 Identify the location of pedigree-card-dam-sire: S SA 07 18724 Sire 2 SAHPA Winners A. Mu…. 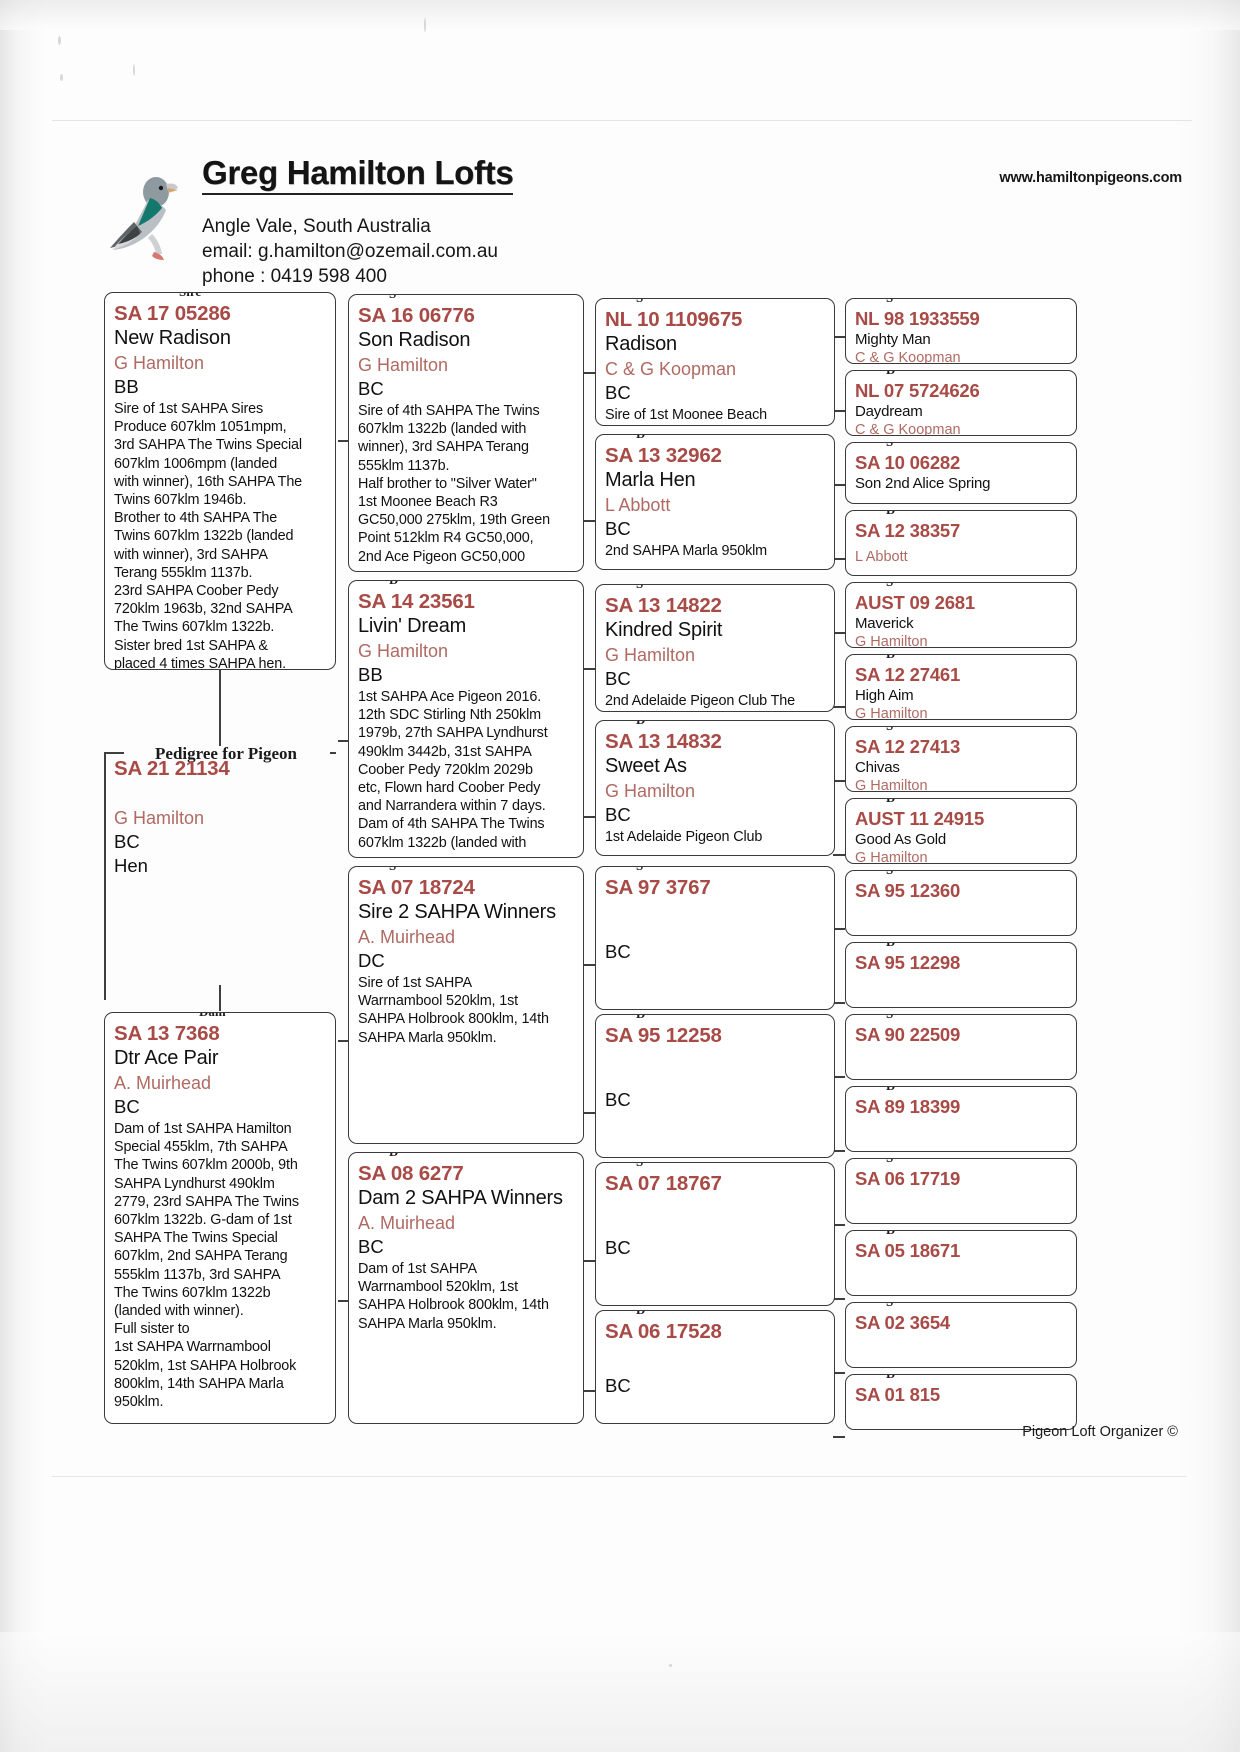
(466, 1005).